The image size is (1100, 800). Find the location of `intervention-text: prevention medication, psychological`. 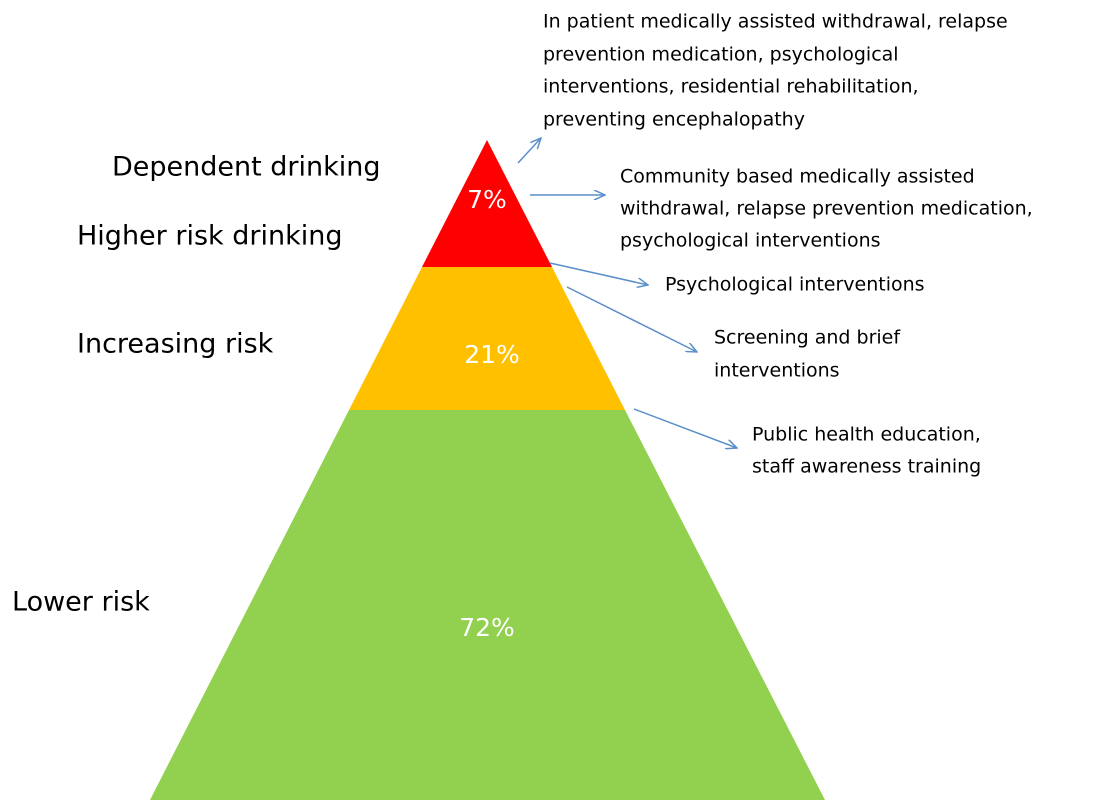

intervention-text: prevention medication, psychological is located at coordinates (721, 55).